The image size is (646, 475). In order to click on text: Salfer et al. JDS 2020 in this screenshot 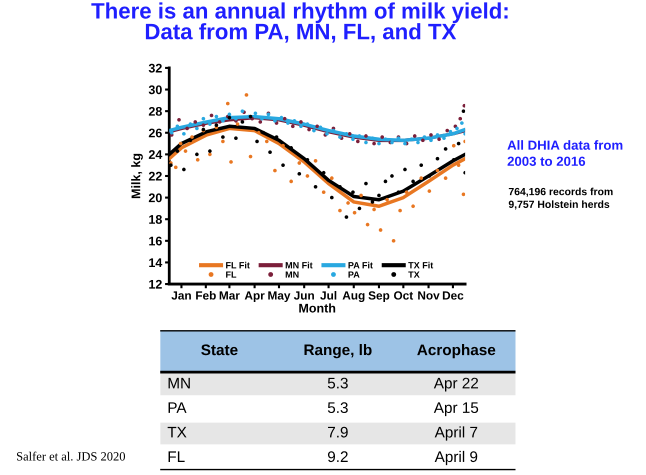, I will do `click(71, 456)`.